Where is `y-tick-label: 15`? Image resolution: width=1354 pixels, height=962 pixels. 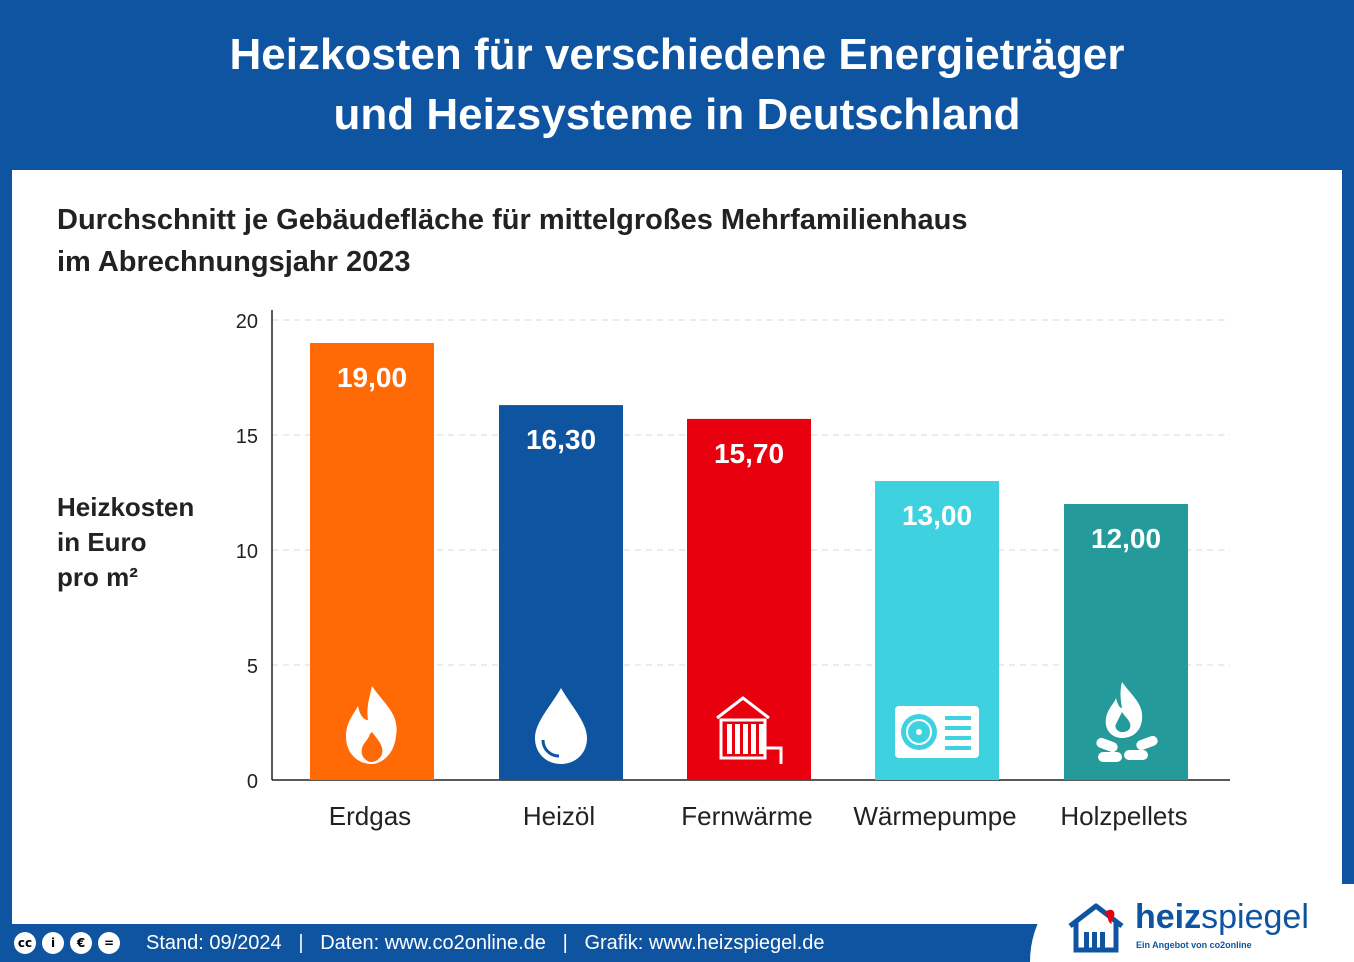 y-tick-label: 15 is located at coordinates (247, 437).